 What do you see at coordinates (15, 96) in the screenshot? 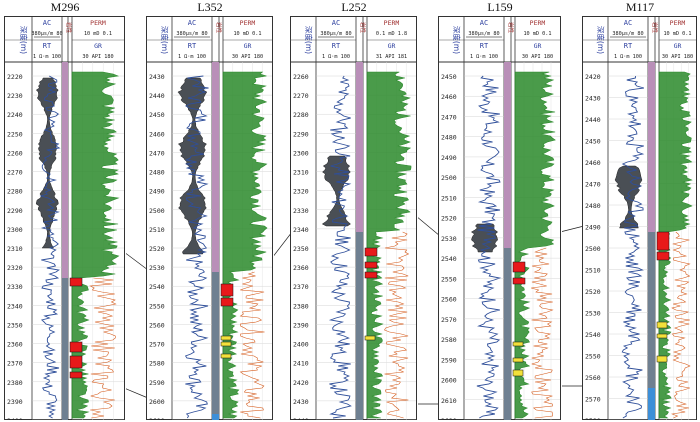
I see `depth-tick-label: 2230` at bounding box center [15, 96].